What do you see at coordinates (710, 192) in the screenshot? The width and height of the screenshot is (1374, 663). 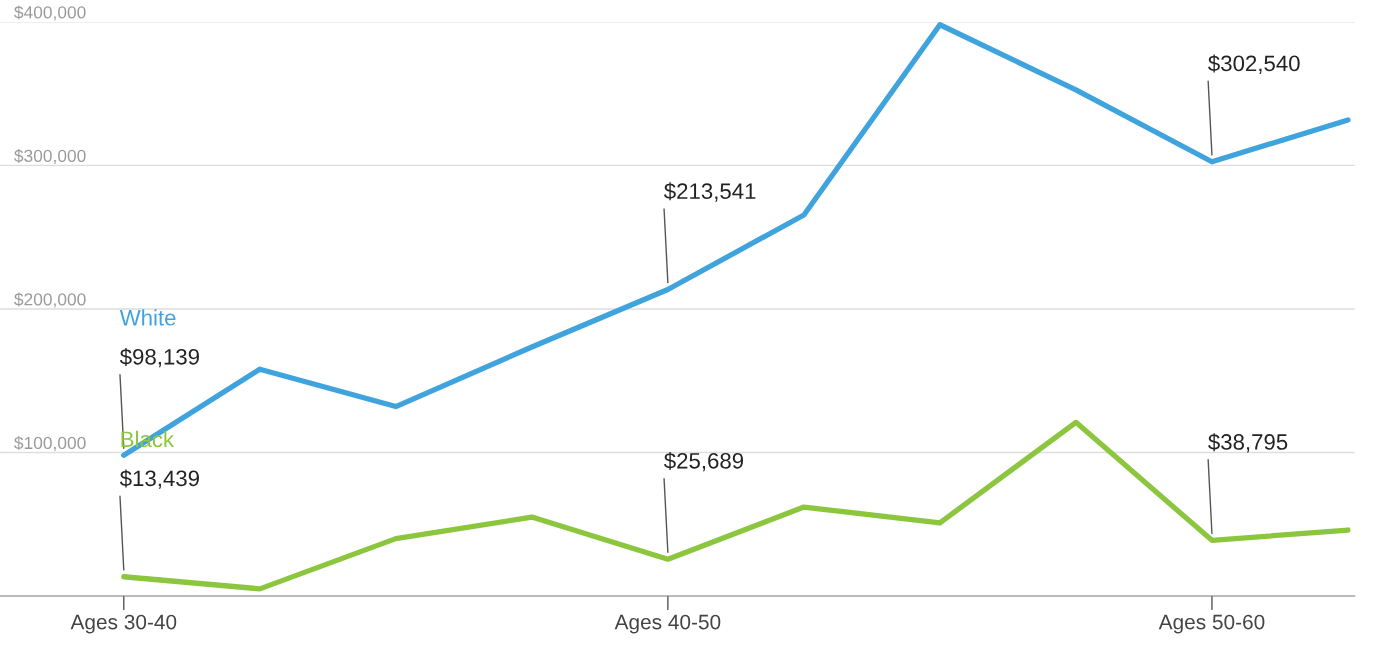 I see `data-label: $213,541` at bounding box center [710, 192].